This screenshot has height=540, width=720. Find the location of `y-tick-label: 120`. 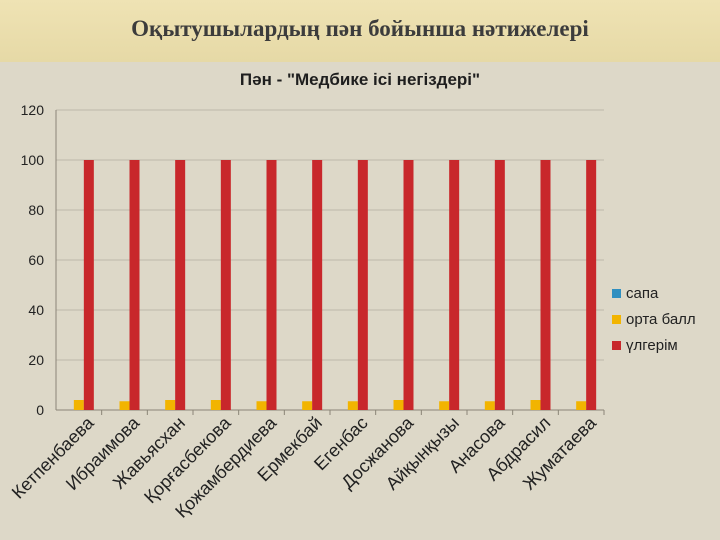

y-tick-label: 120 is located at coordinates (33, 110).